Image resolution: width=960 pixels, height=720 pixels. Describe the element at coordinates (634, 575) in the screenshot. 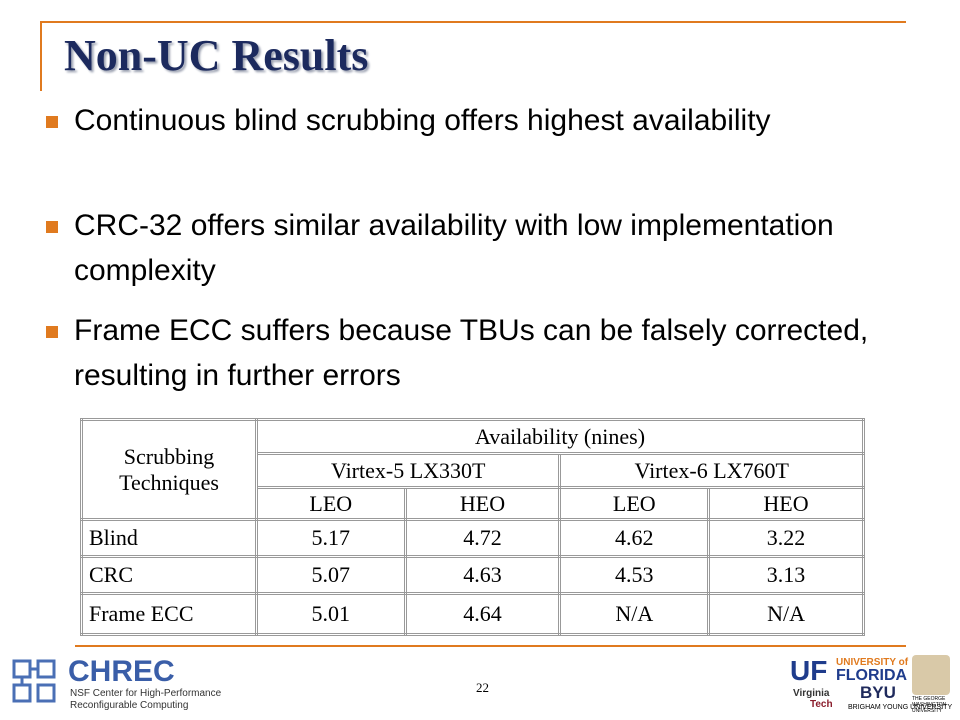

I see `table-cell: 4.53` at that location.